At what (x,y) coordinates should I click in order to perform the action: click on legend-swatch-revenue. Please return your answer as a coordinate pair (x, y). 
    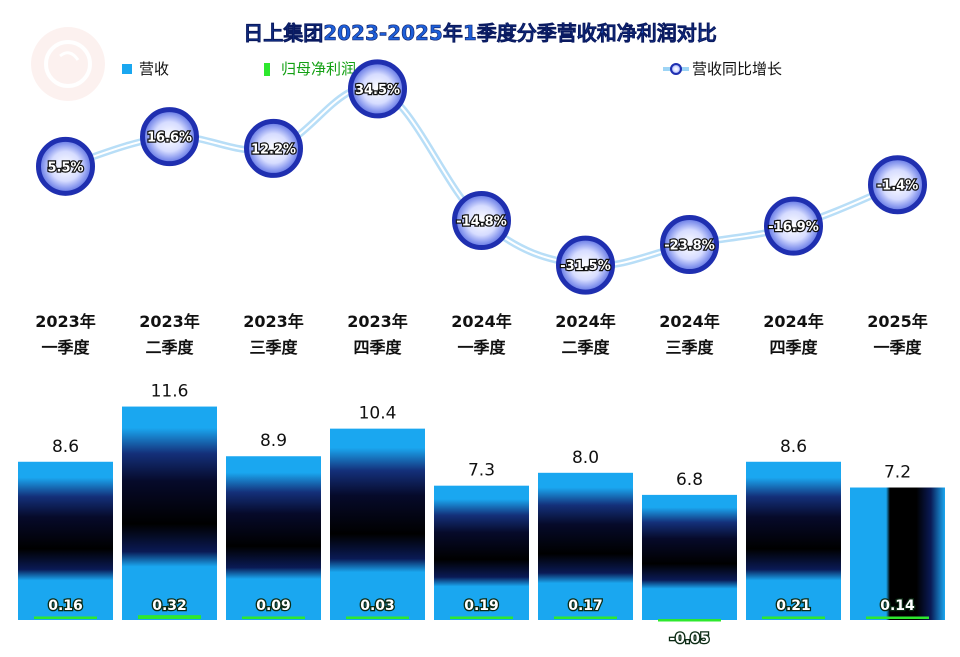
    Looking at the image, I should click on (127, 69).